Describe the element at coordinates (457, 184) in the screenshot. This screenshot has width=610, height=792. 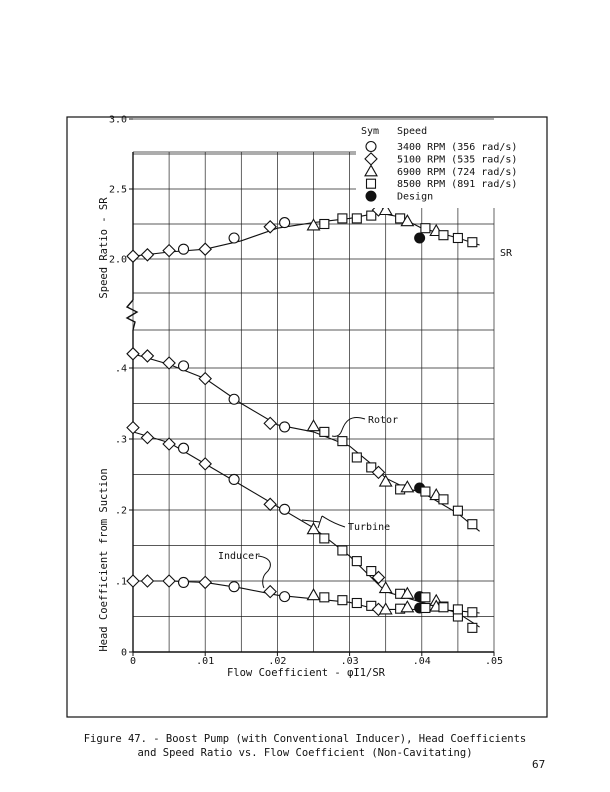
I see `legend-label: 8500 RPM (891 rad/s)` at that location.